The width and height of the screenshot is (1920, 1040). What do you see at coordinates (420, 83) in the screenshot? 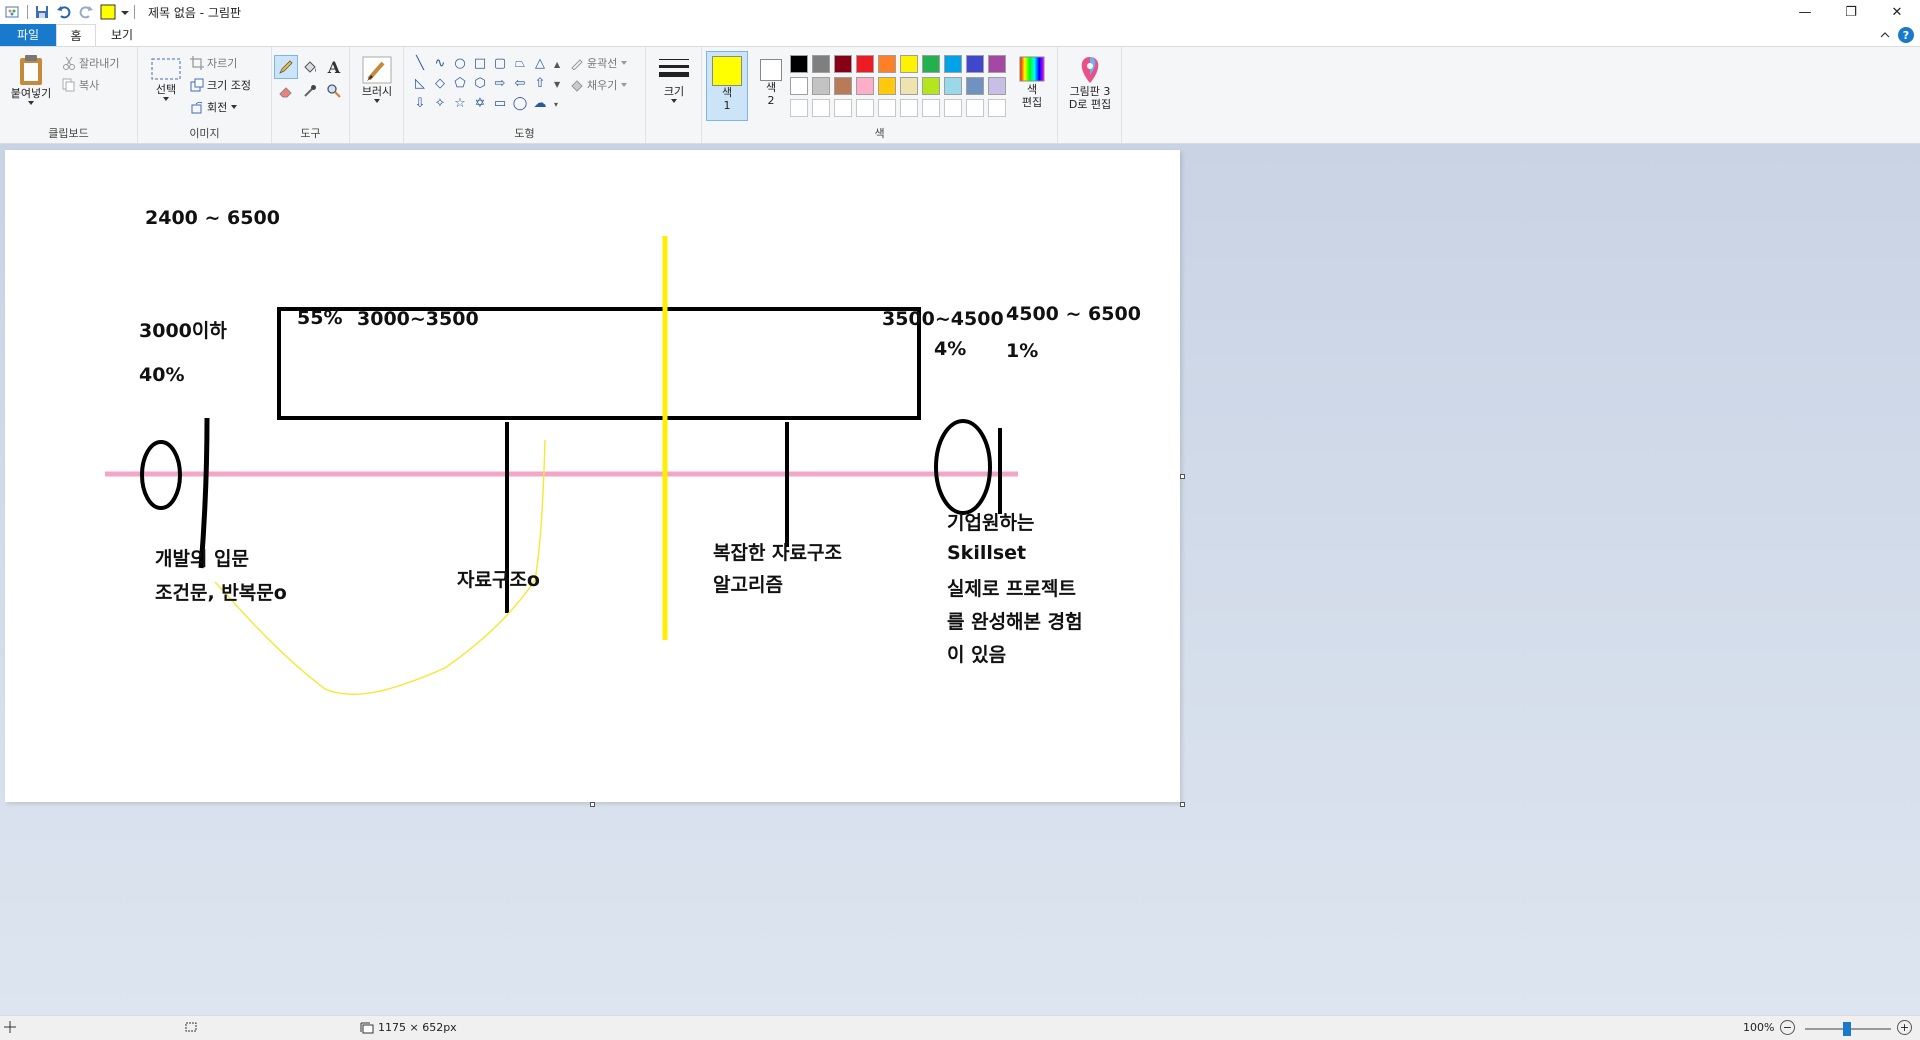
I see `right-triangle-shape-icon: ◺` at bounding box center [420, 83].